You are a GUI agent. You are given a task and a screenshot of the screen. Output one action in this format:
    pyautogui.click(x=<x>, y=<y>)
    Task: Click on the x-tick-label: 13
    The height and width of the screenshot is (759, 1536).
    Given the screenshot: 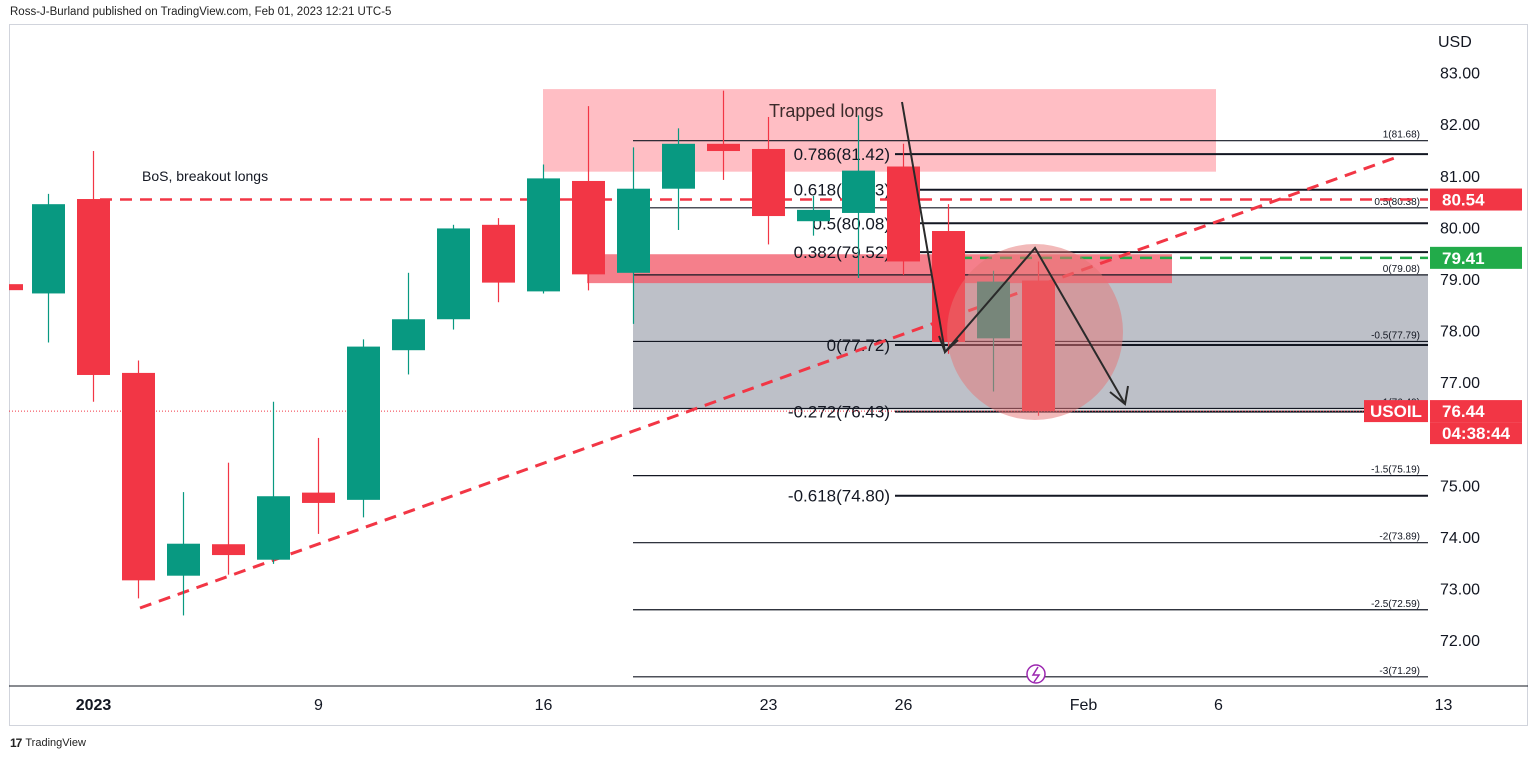 What is the action you would take?
    pyautogui.click(x=1444, y=705)
    